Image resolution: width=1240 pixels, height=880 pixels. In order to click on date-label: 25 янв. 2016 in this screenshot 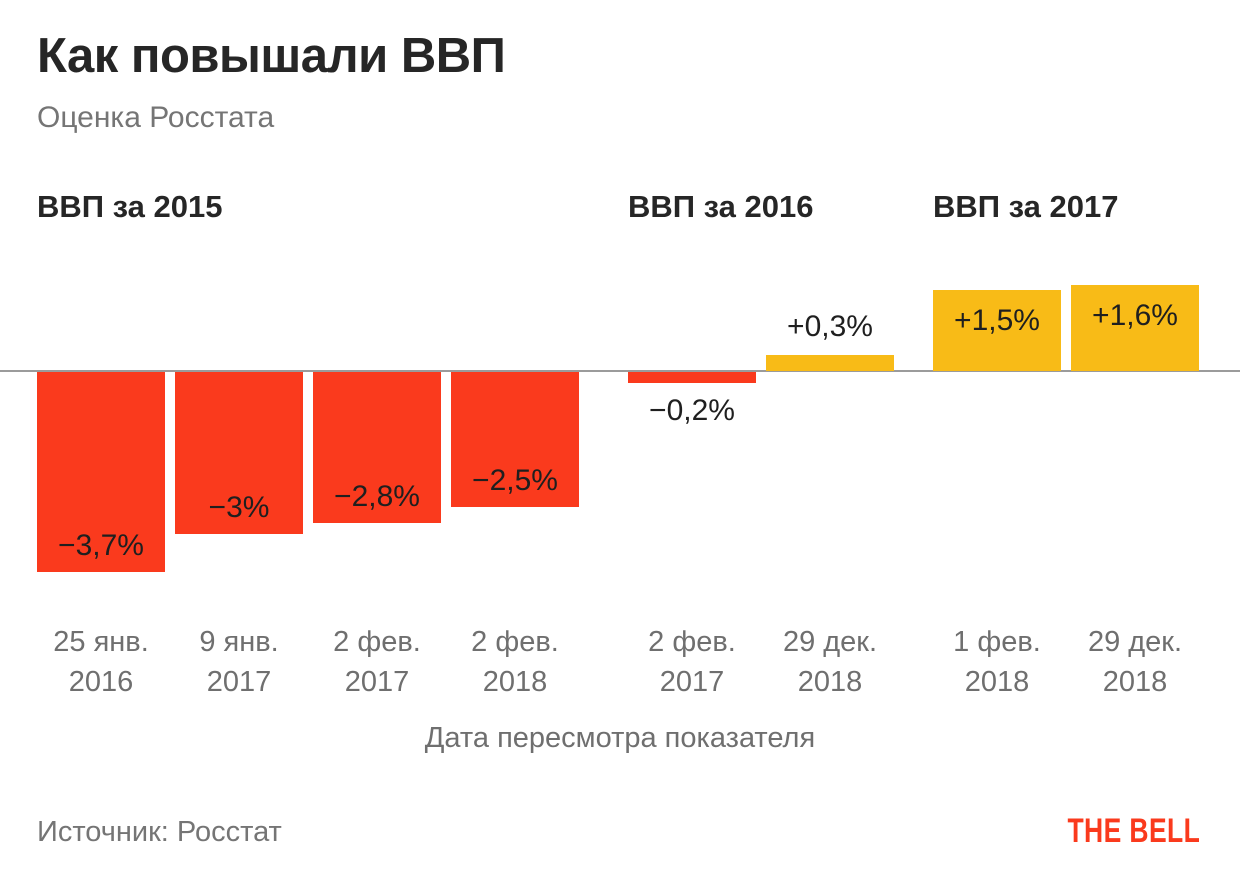, I will do `click(101, 662)`.